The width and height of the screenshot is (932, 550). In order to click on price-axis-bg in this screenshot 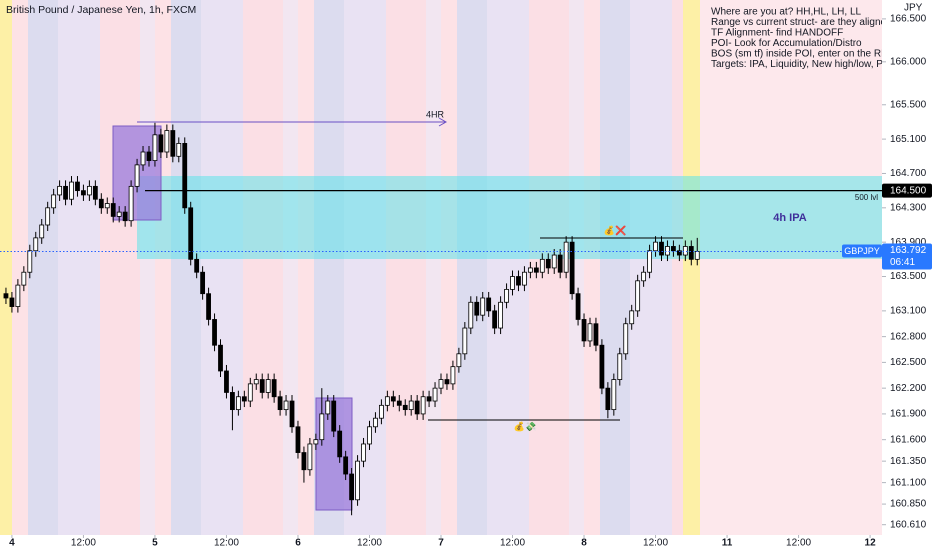, I will do `click(907, 275)`.